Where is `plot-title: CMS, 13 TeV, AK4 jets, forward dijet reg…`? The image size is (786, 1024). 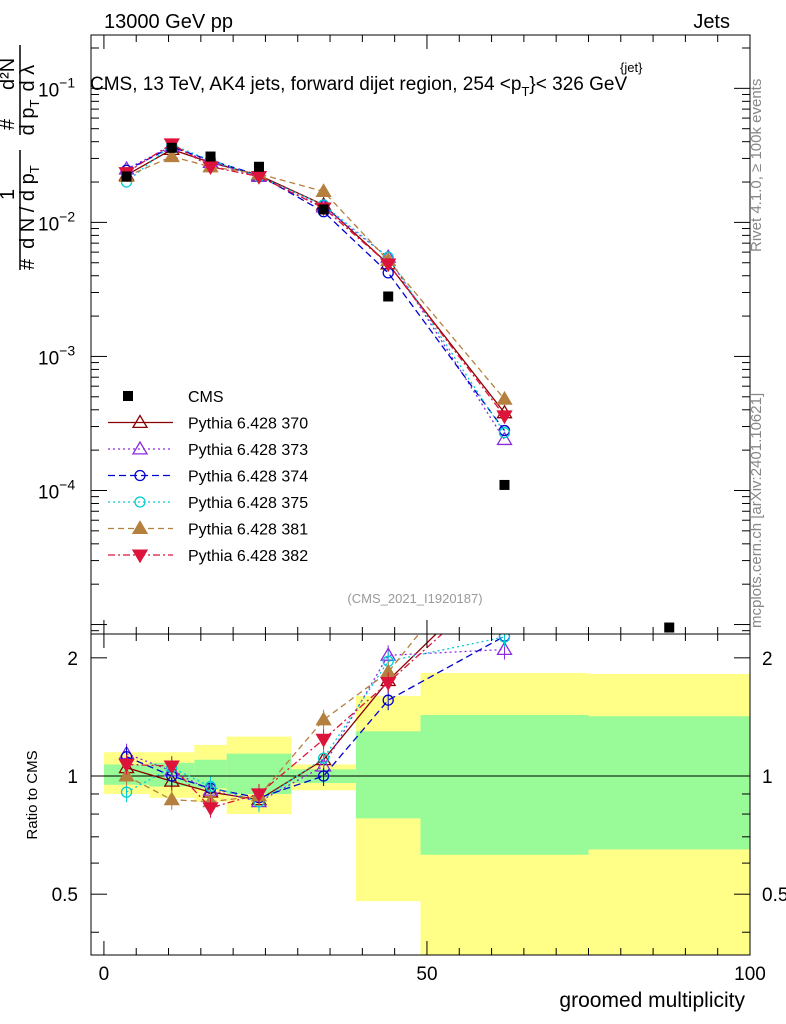 plot-title: CMS, 13 TeV, AK4 jets, forward dijet reg… is located at coordinates (358, 86).